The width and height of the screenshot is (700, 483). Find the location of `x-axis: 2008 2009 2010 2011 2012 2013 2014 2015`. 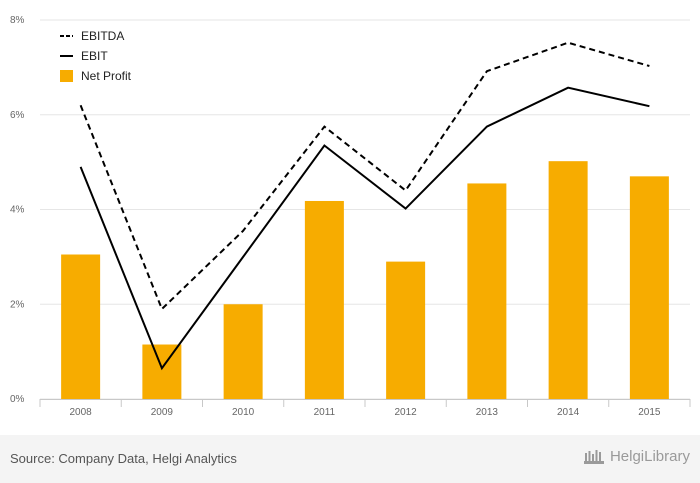

x-axis: 2008 2009 2010 2011 2012 2013 2014 2015 is located at coordinates (365, 408).